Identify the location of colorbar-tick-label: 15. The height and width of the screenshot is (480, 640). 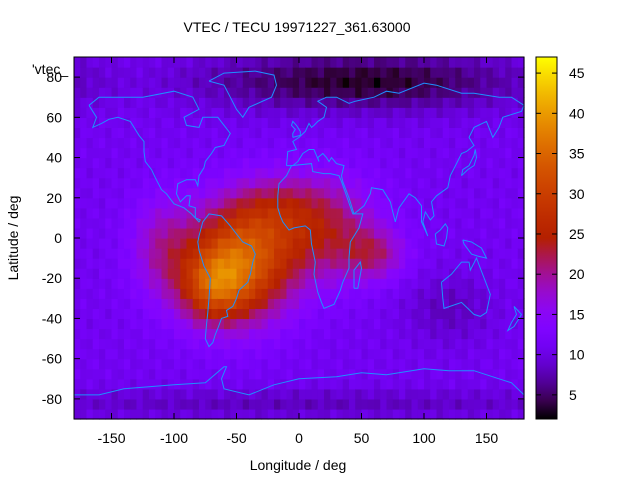
(577, 314).